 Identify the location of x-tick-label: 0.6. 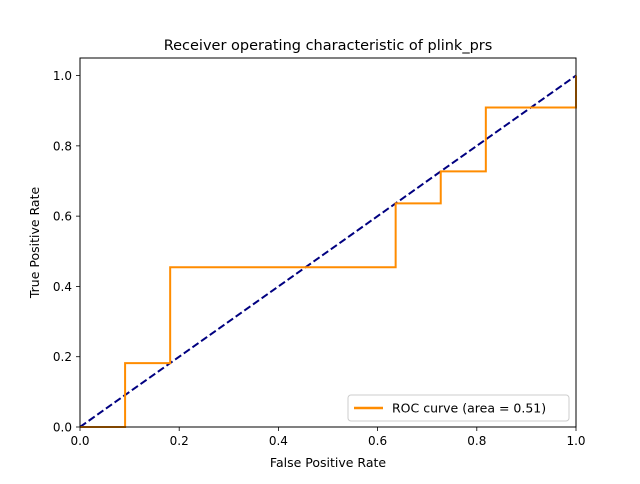
(377, 441).